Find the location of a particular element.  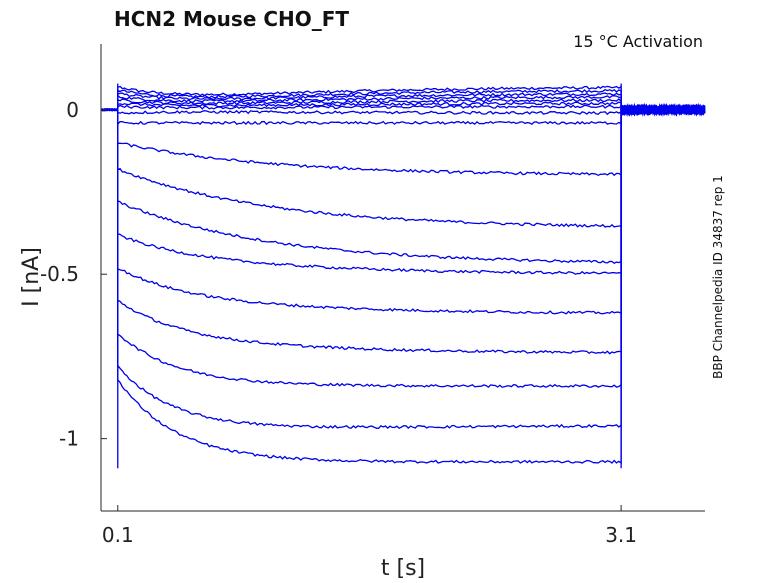

x-tick-label-1: 0.1 is located at coordinates (118, 535).